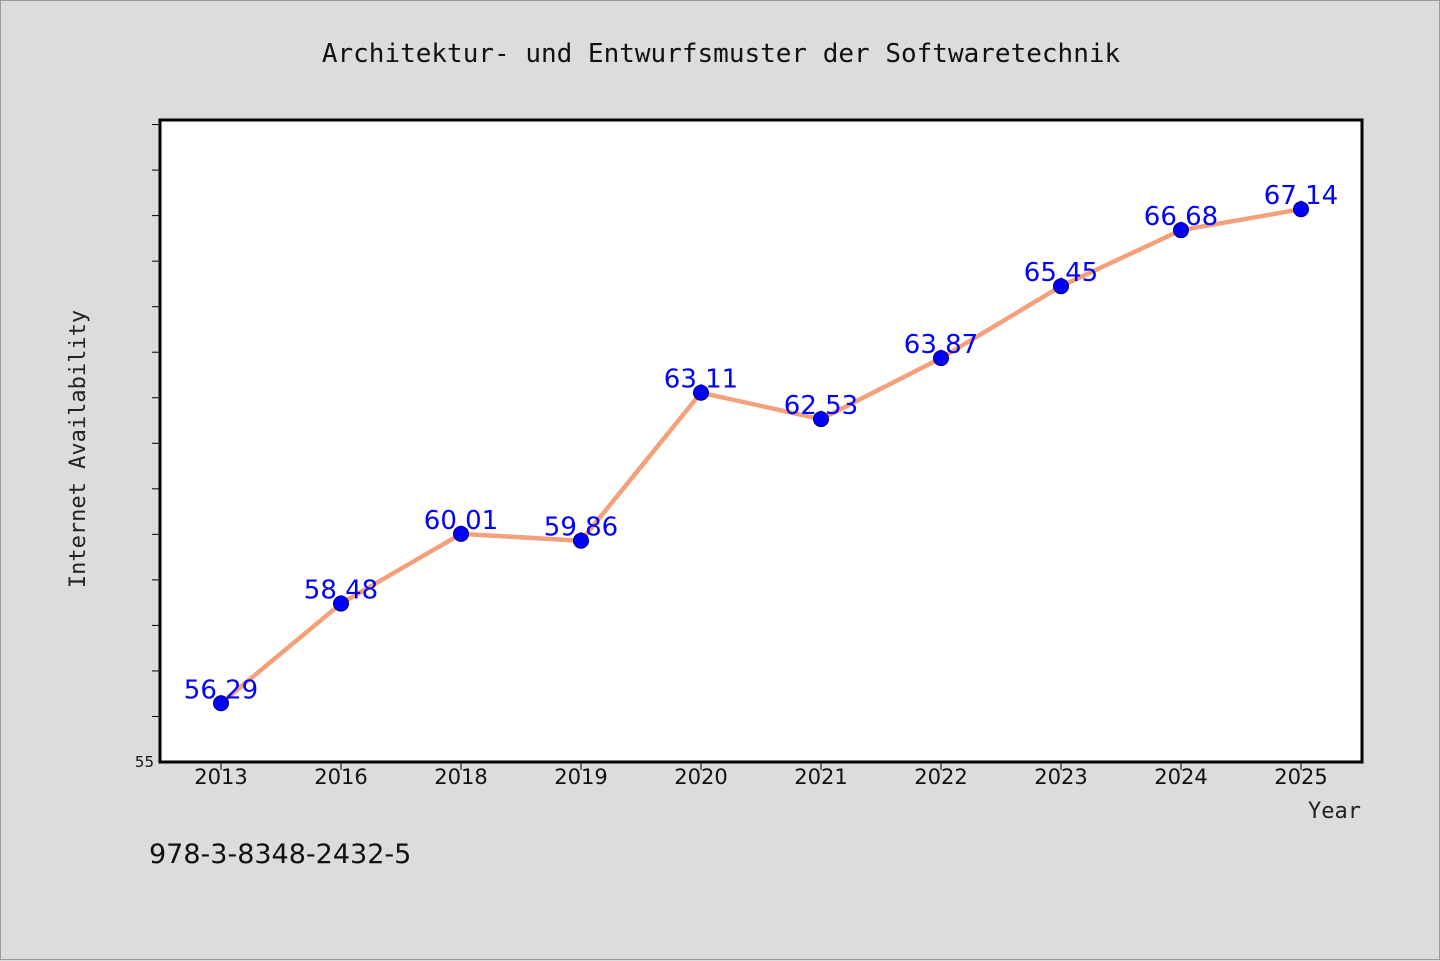 This screenshot has width=1440, height=961. Describe the element at coordinates (941, 358) in the screenshot. I see `marker-2022` at that location.